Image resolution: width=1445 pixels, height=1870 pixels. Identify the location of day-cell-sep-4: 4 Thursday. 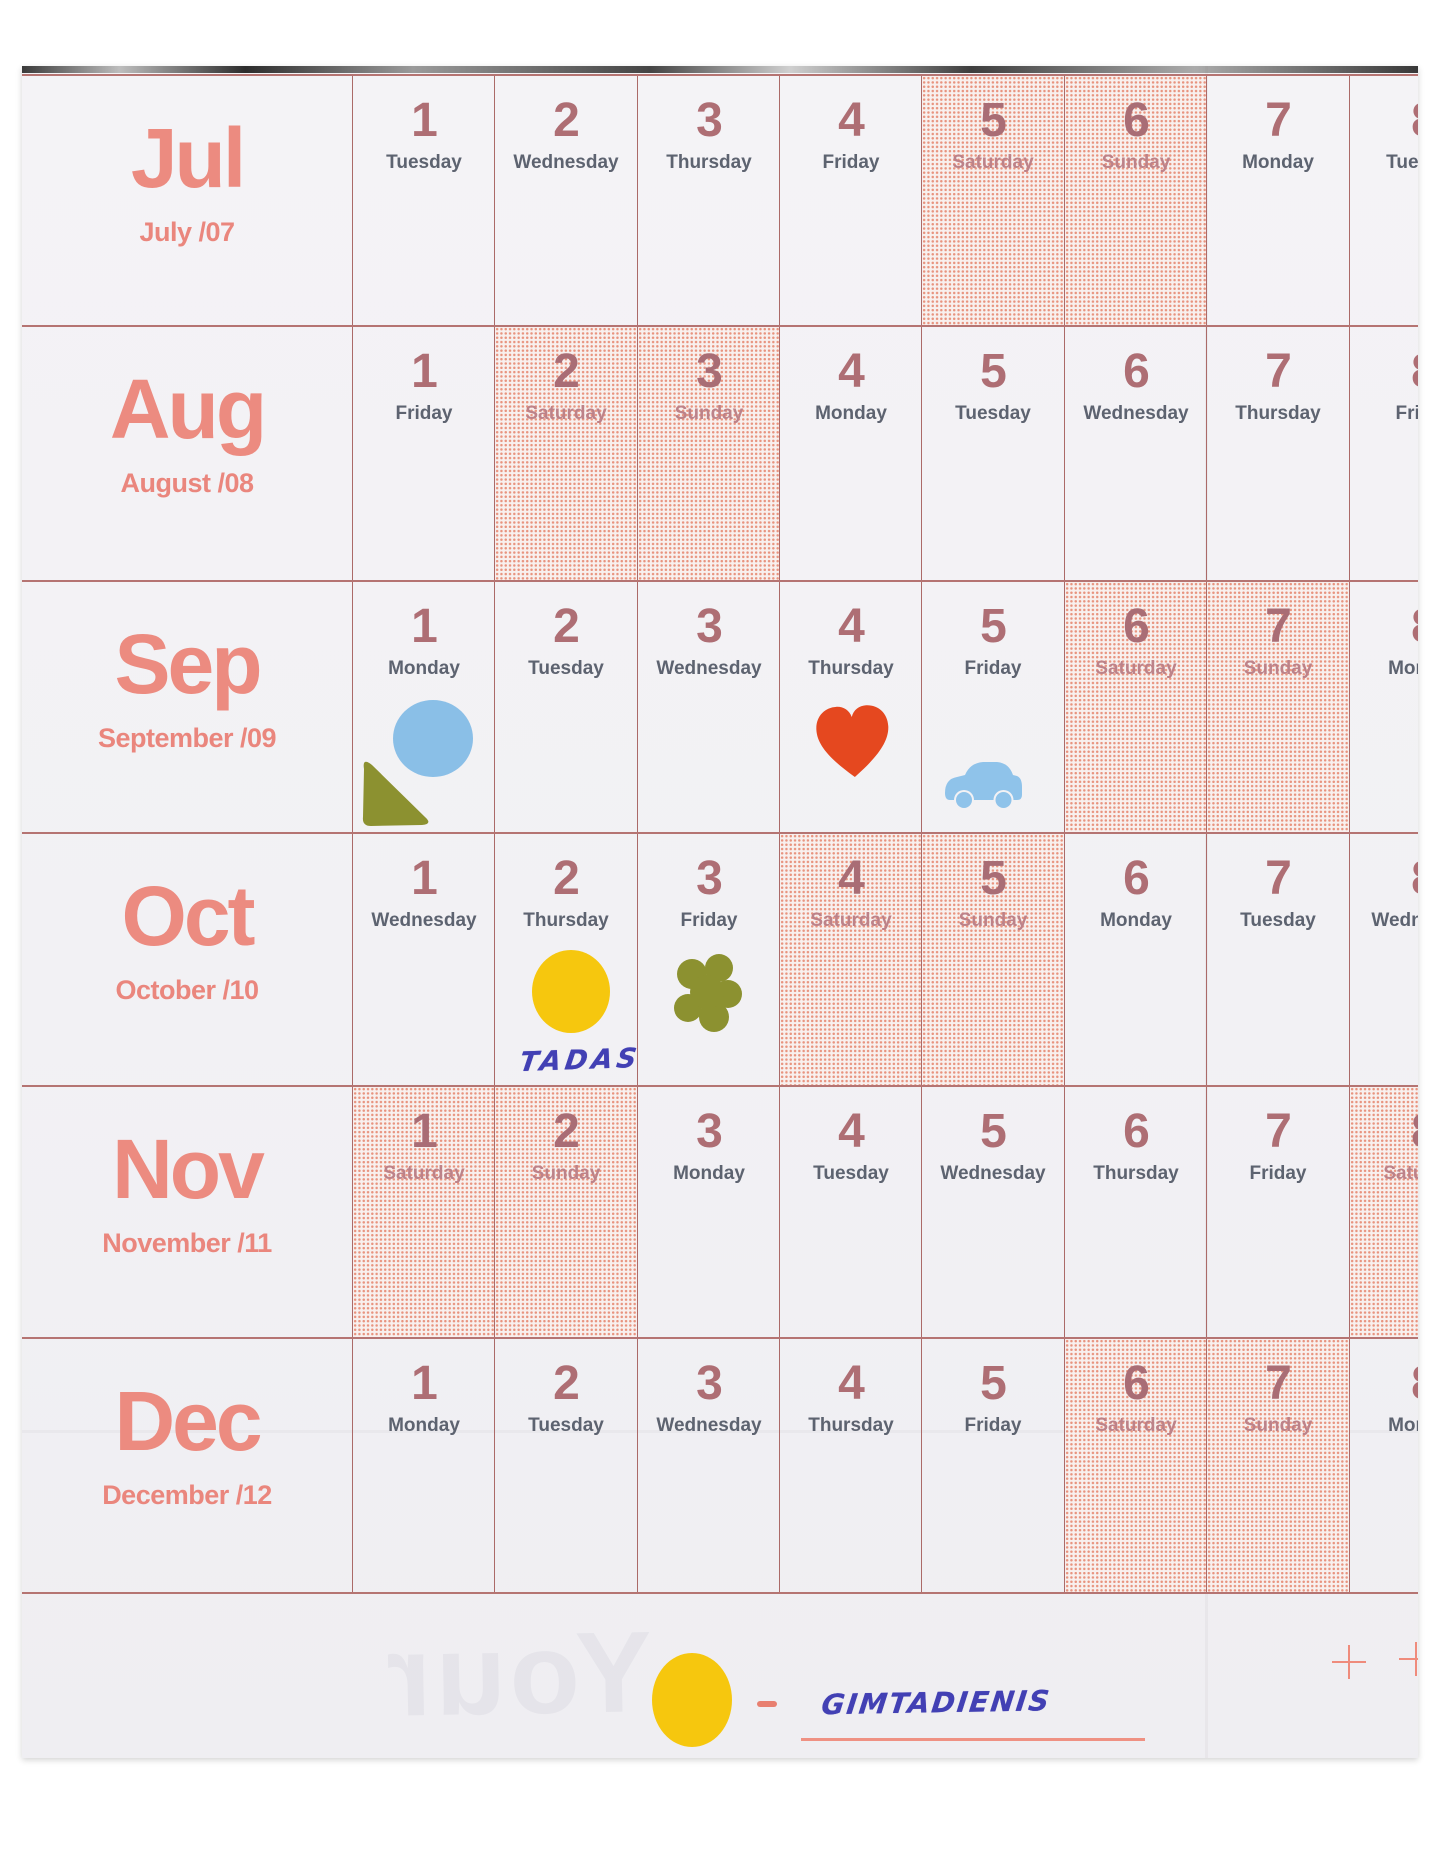
(850, 707).